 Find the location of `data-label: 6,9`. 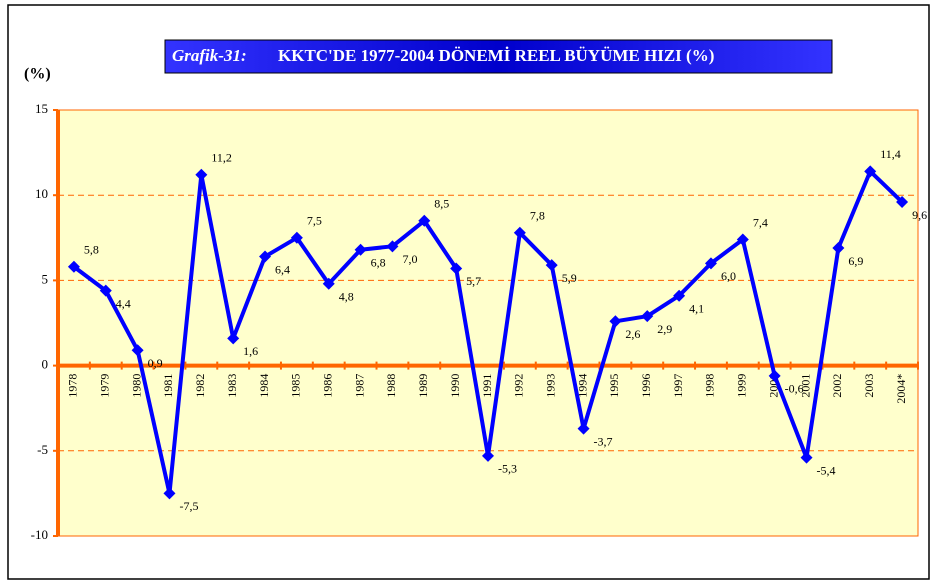

data-label: 6,9 is located at coordinates (855, 261).